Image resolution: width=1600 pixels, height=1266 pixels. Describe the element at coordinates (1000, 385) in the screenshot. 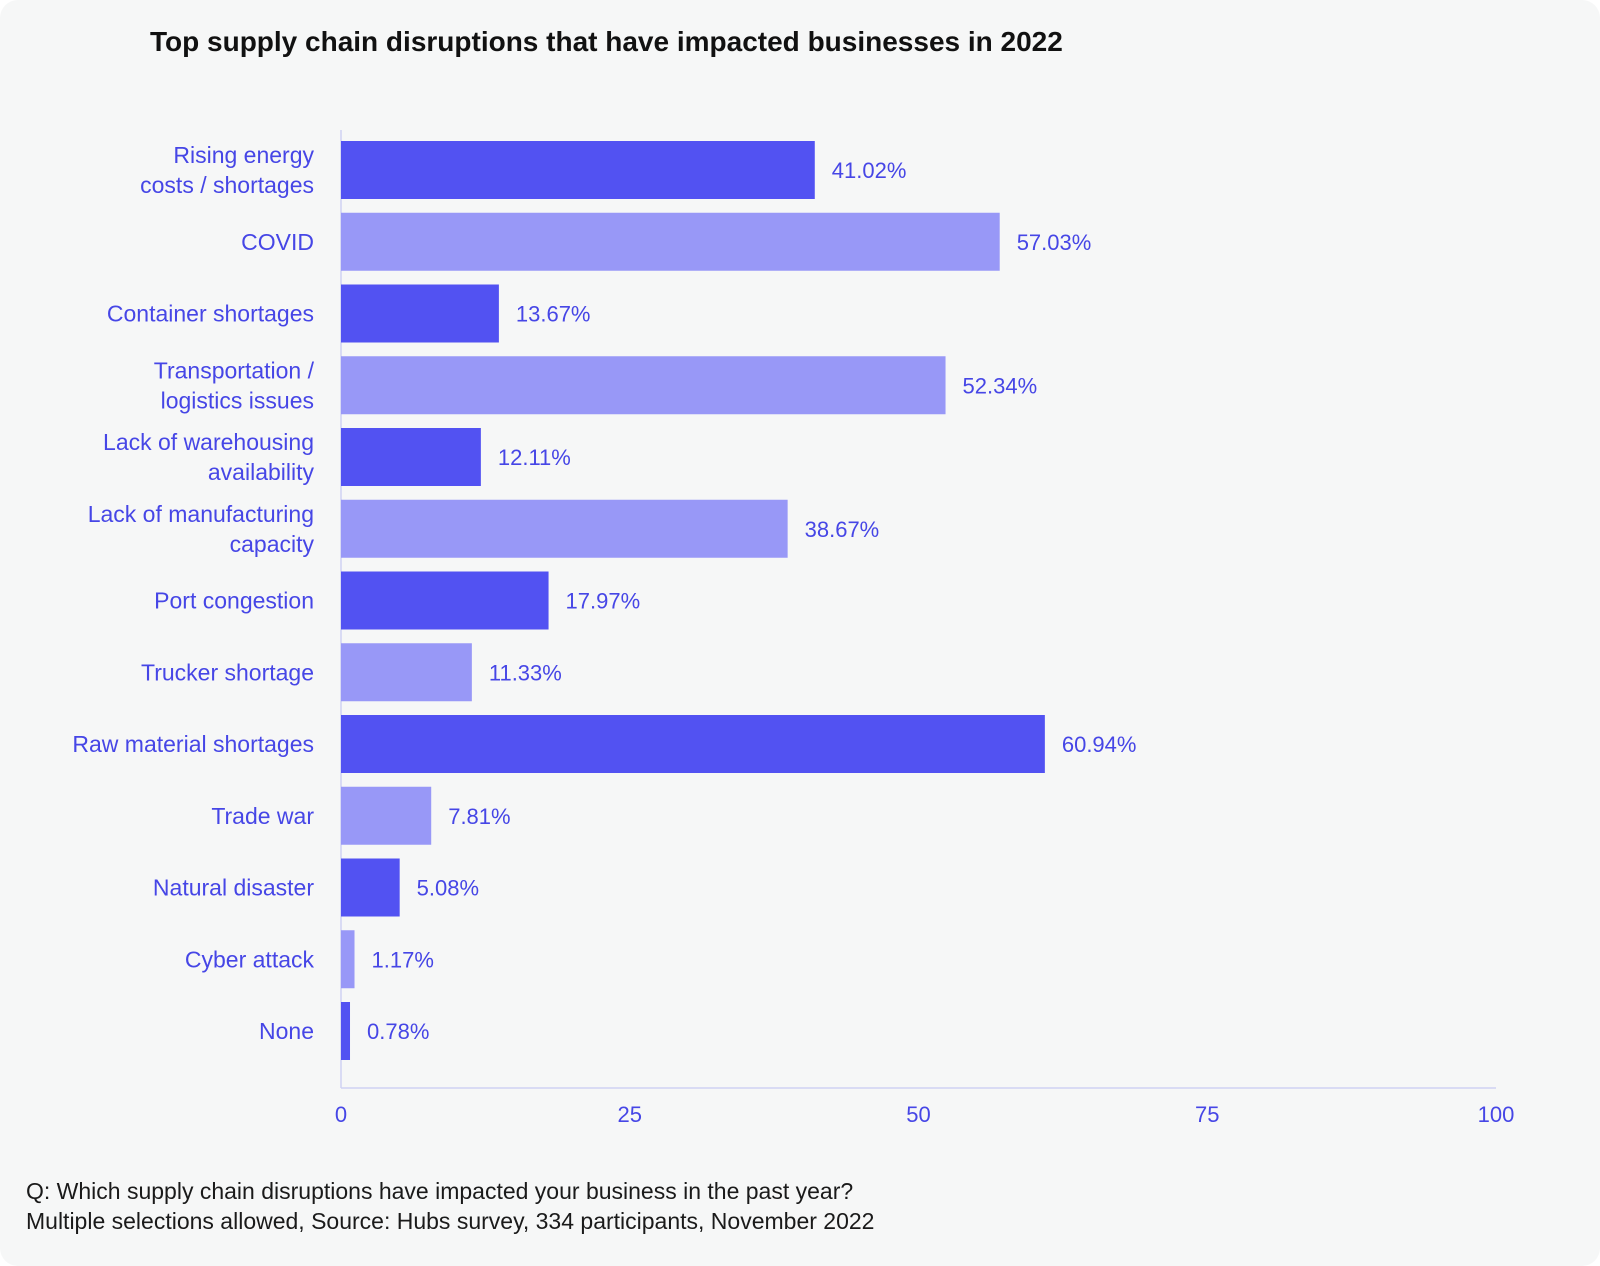

I see `bar-value-label: 52.34%` at that location.